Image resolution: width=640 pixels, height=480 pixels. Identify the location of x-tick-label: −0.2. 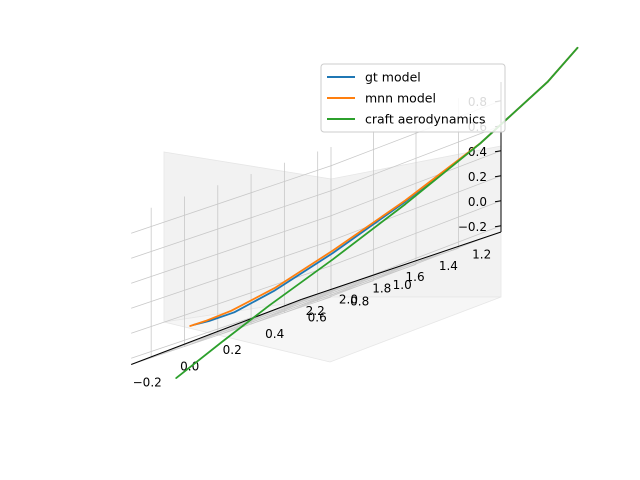
(147, 383).